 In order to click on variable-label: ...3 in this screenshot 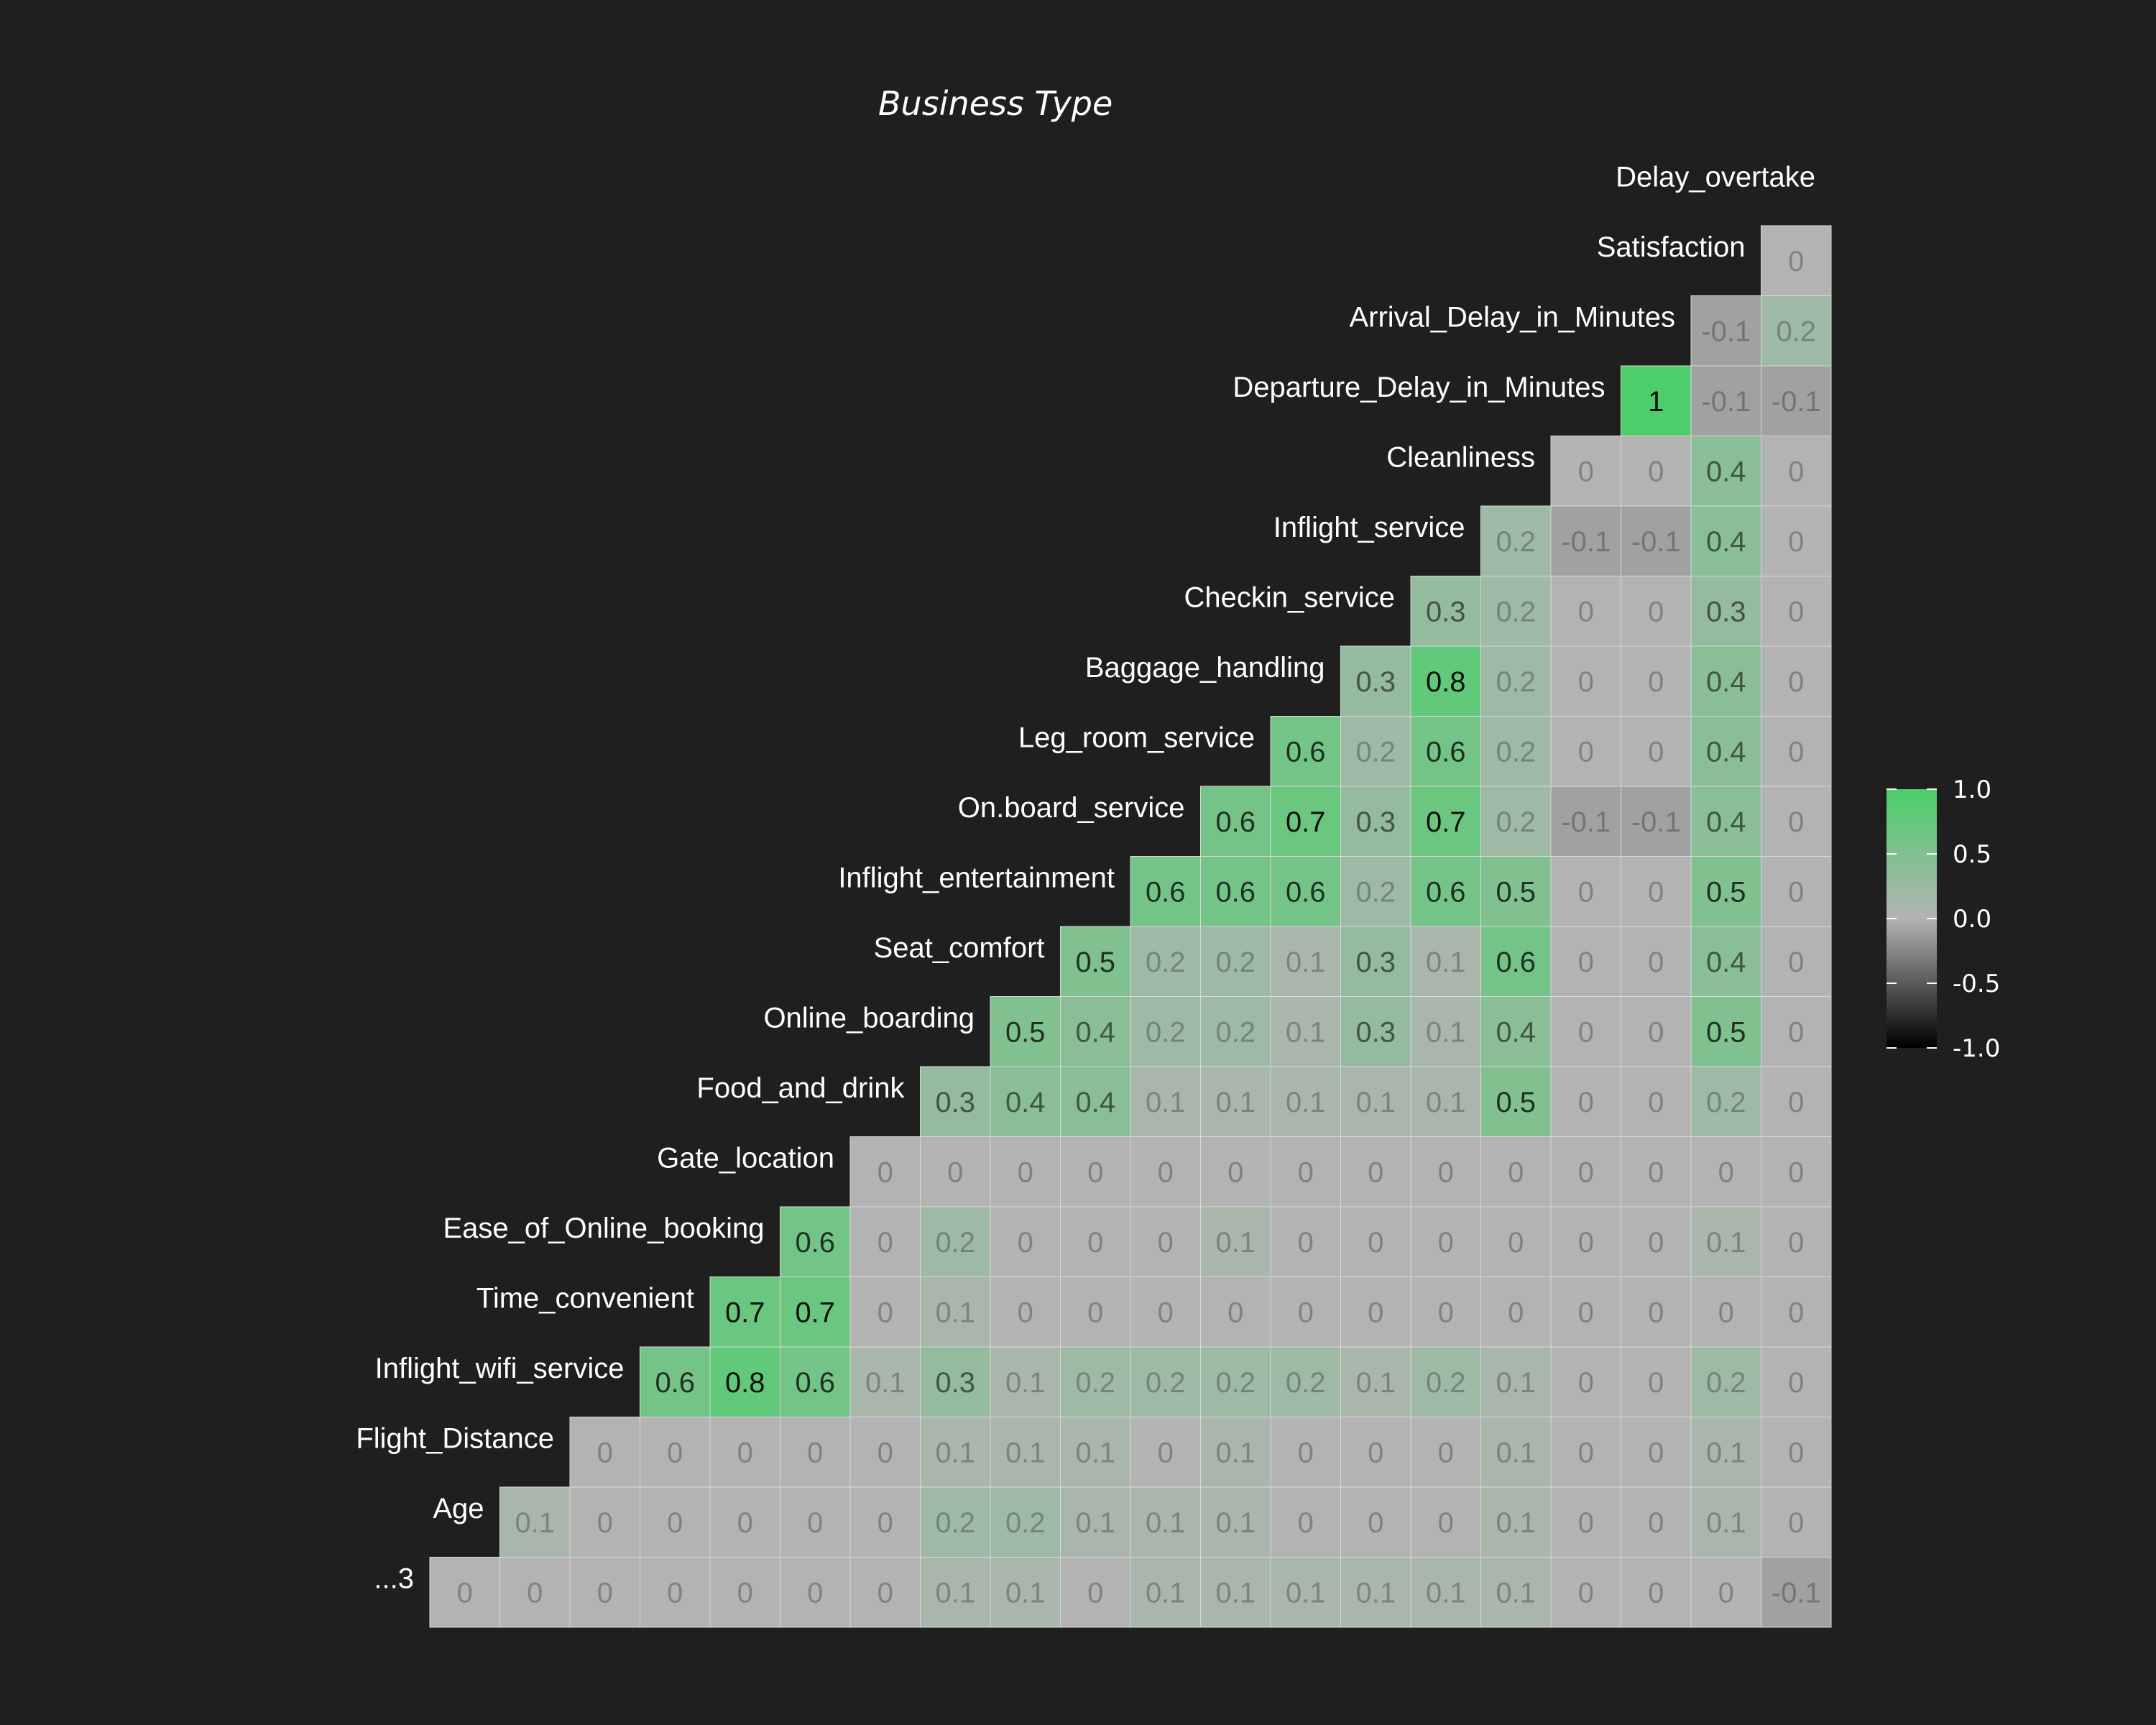, I will do `click(394, 1579)`.